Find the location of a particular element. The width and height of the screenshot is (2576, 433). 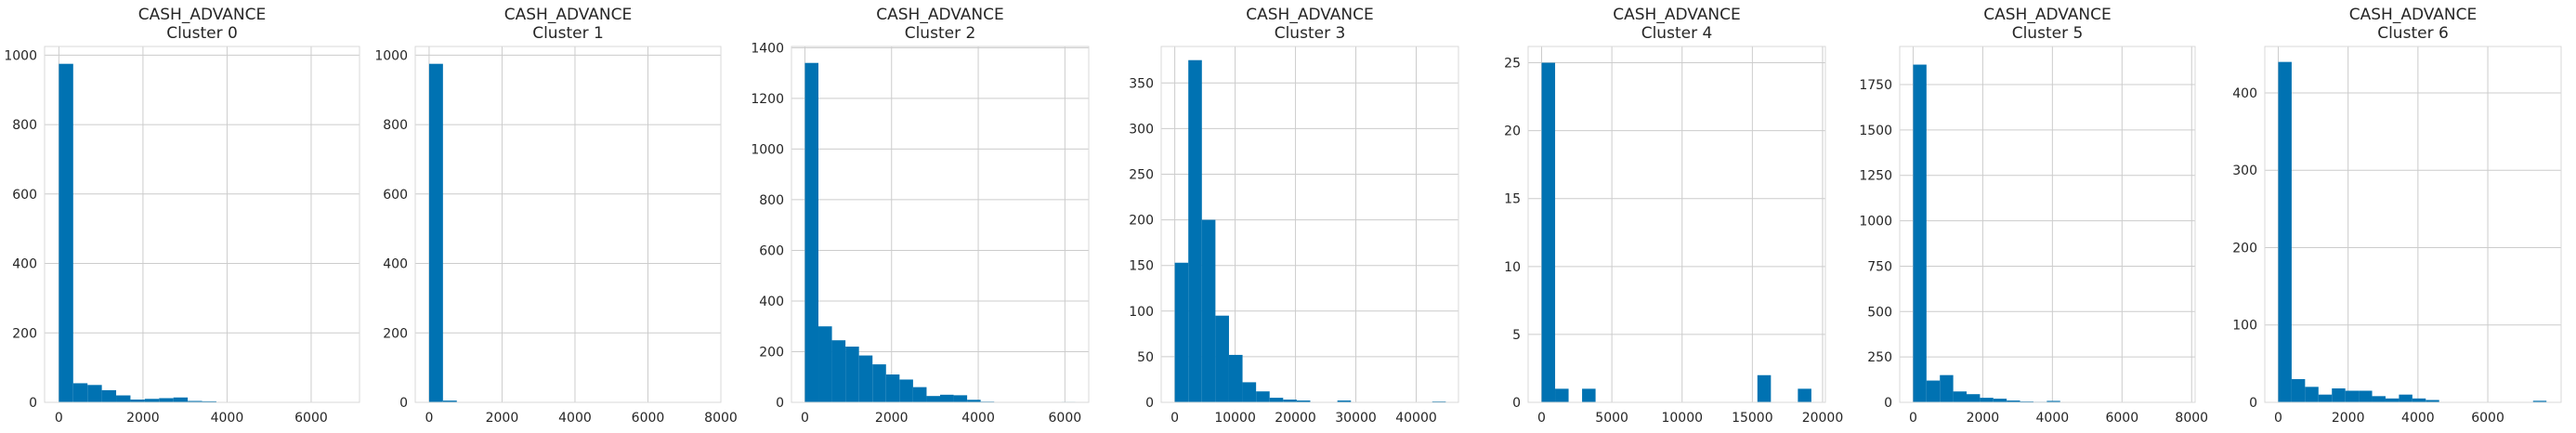

x-tick-label: 15000 is located at coordinates (1753, 418).